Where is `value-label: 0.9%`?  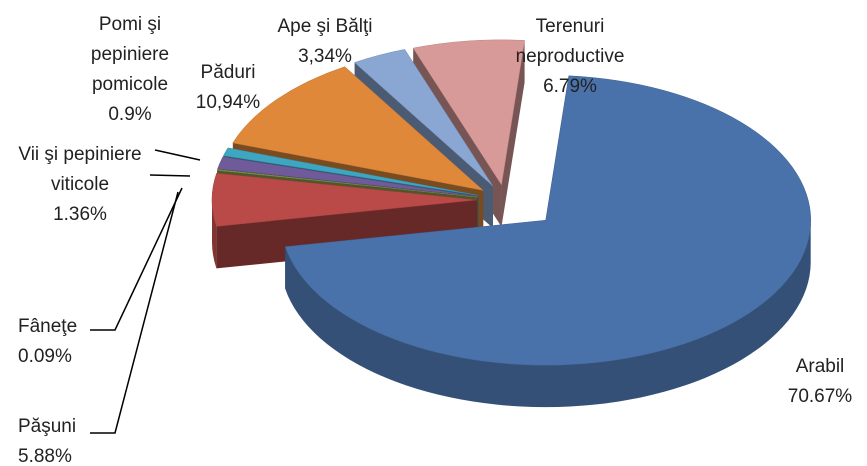
value-label: 0.9% is located at coordinates (130, 114).